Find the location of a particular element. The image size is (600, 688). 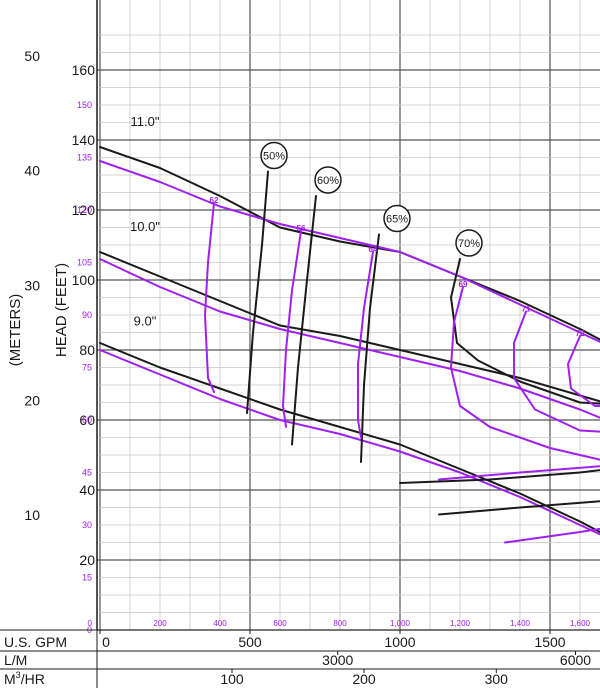

x-tick-purple: 1,400 is located at coordinates (520, 623).